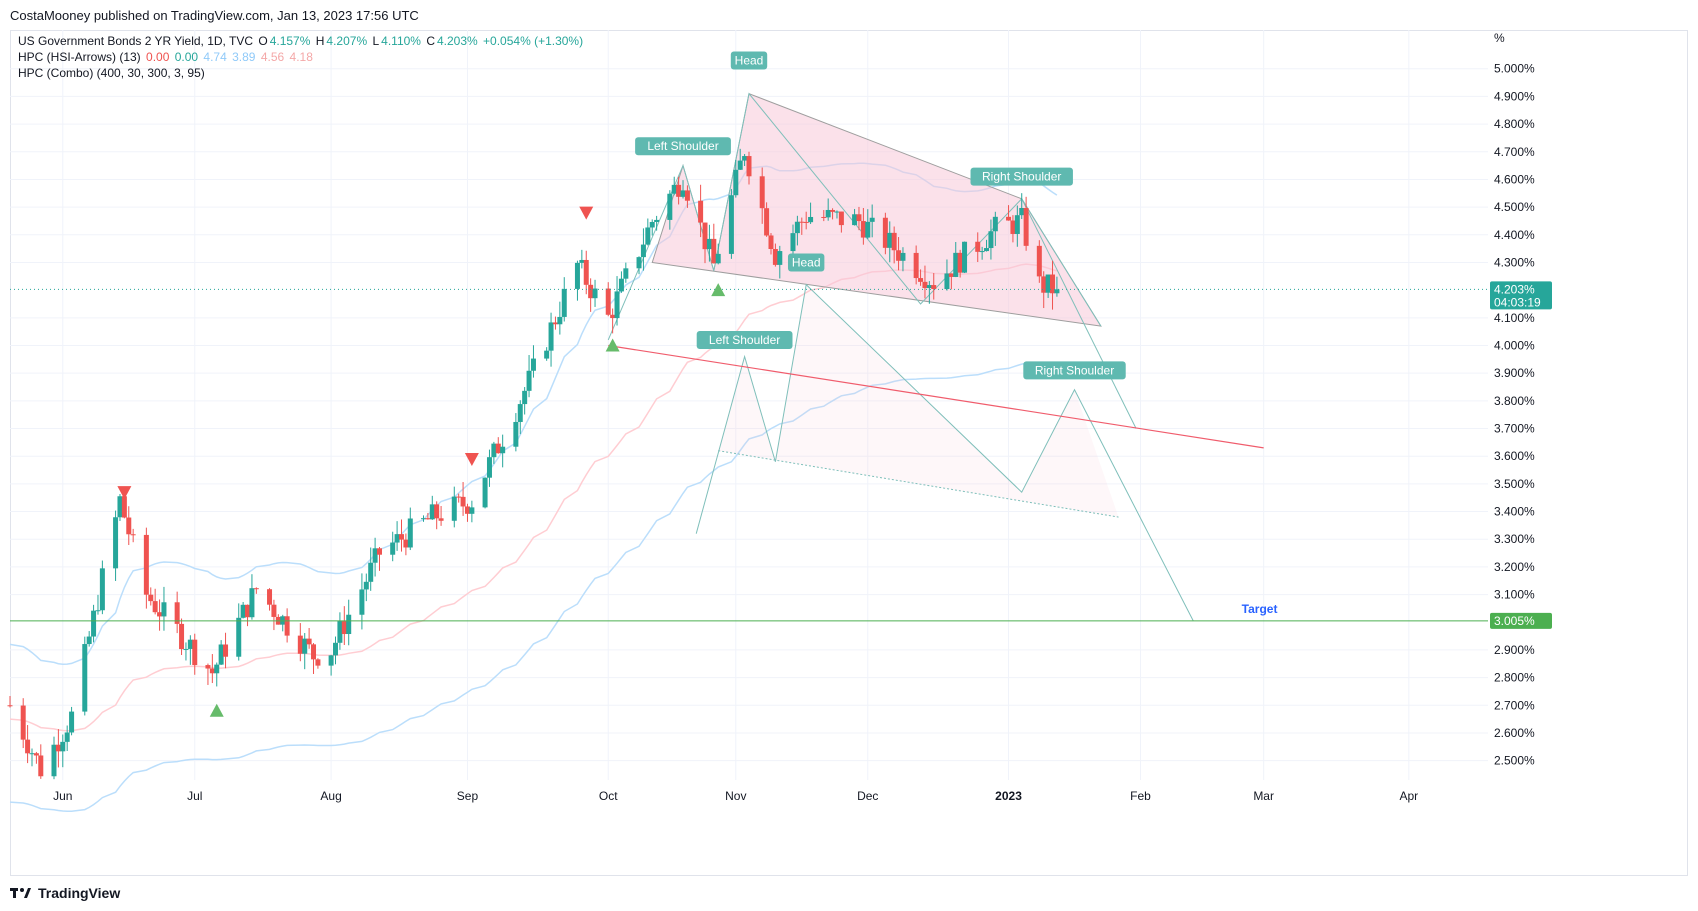 Image resolution: width=1698 pixels, height=911 pixels. Describe the element at coordinates (468, 796) in the screenshot. I see `x-tick-label: Sep` at that location.